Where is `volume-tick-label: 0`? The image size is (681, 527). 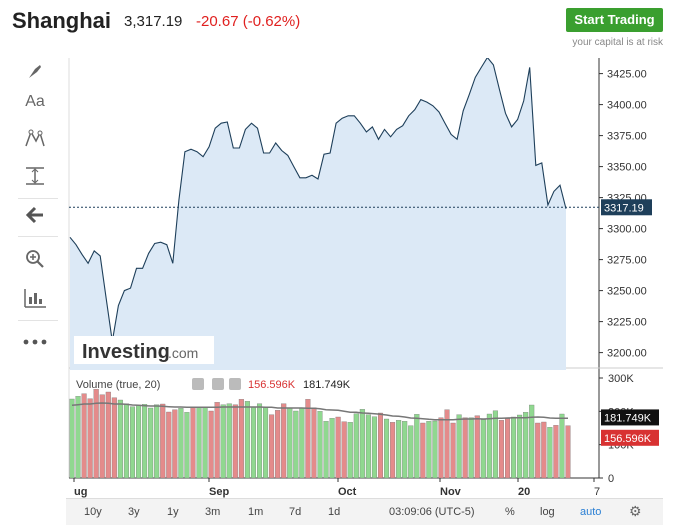
volume-tick-label: 0 is located at coordinates (611, 479).